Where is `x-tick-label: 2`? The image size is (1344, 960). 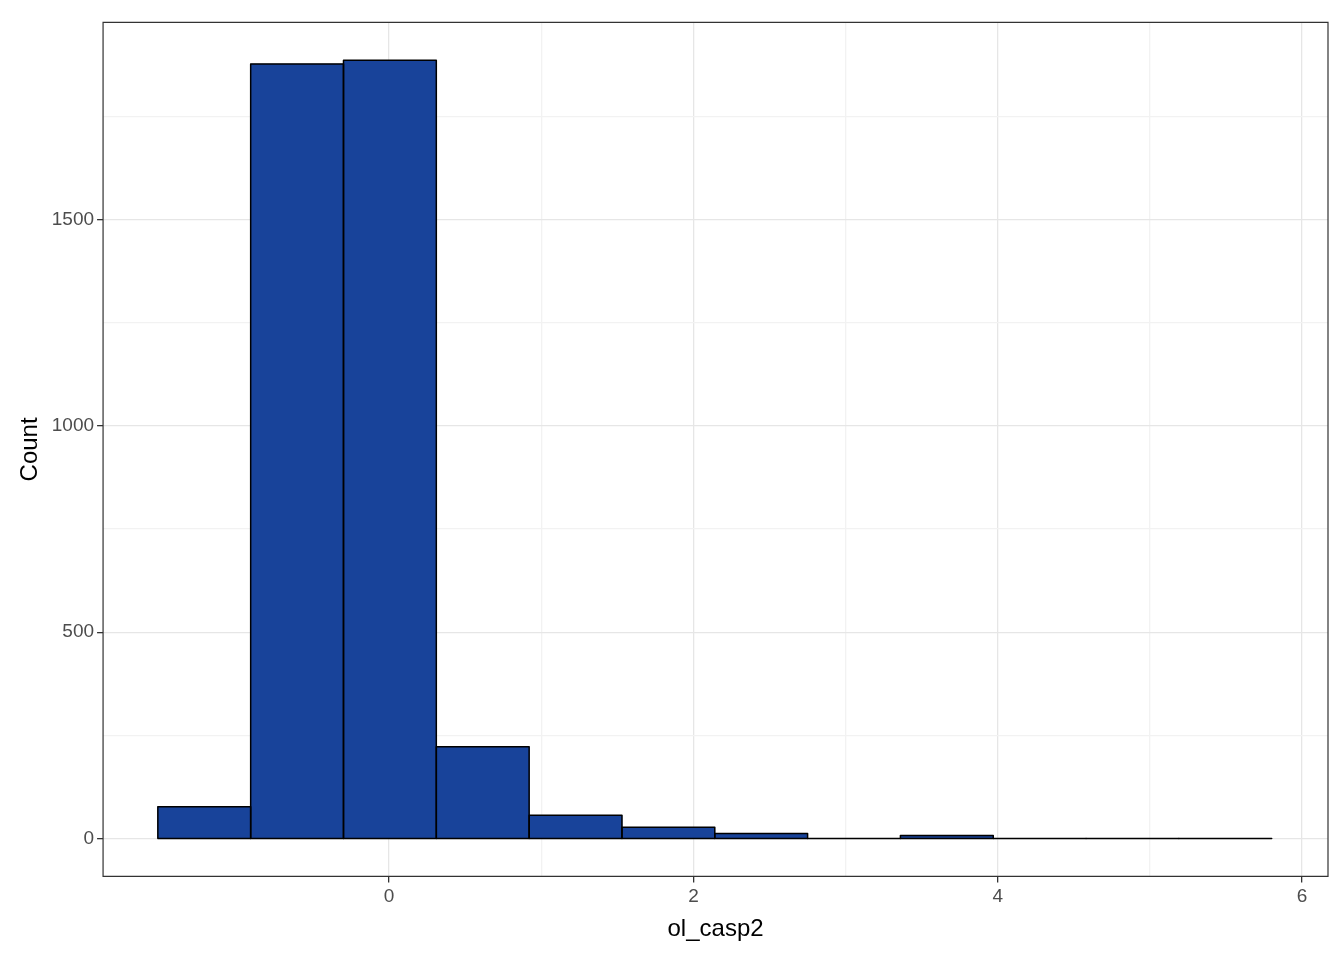 x-tick-label: 2 is located at coordinates (693, 896).